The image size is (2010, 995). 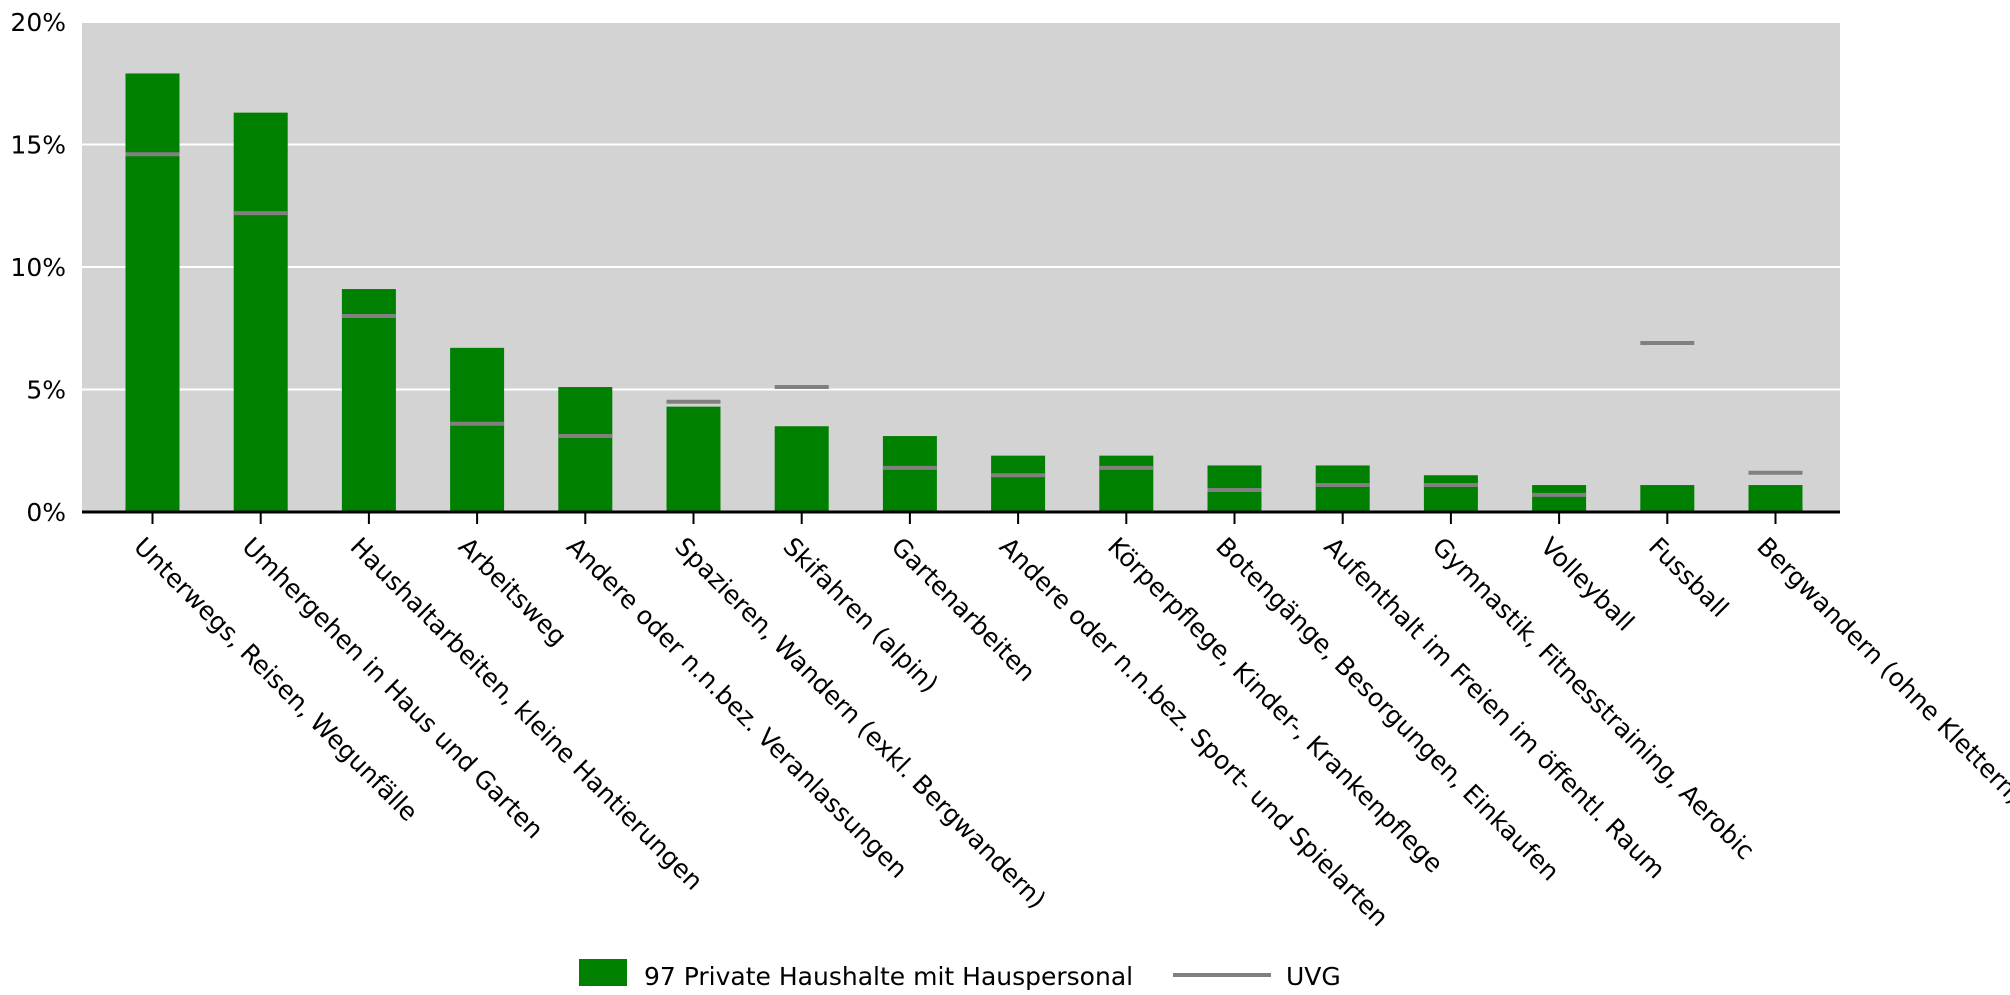 I want to click on legend-label-marker: UVG, so click(x=1313, y=976).